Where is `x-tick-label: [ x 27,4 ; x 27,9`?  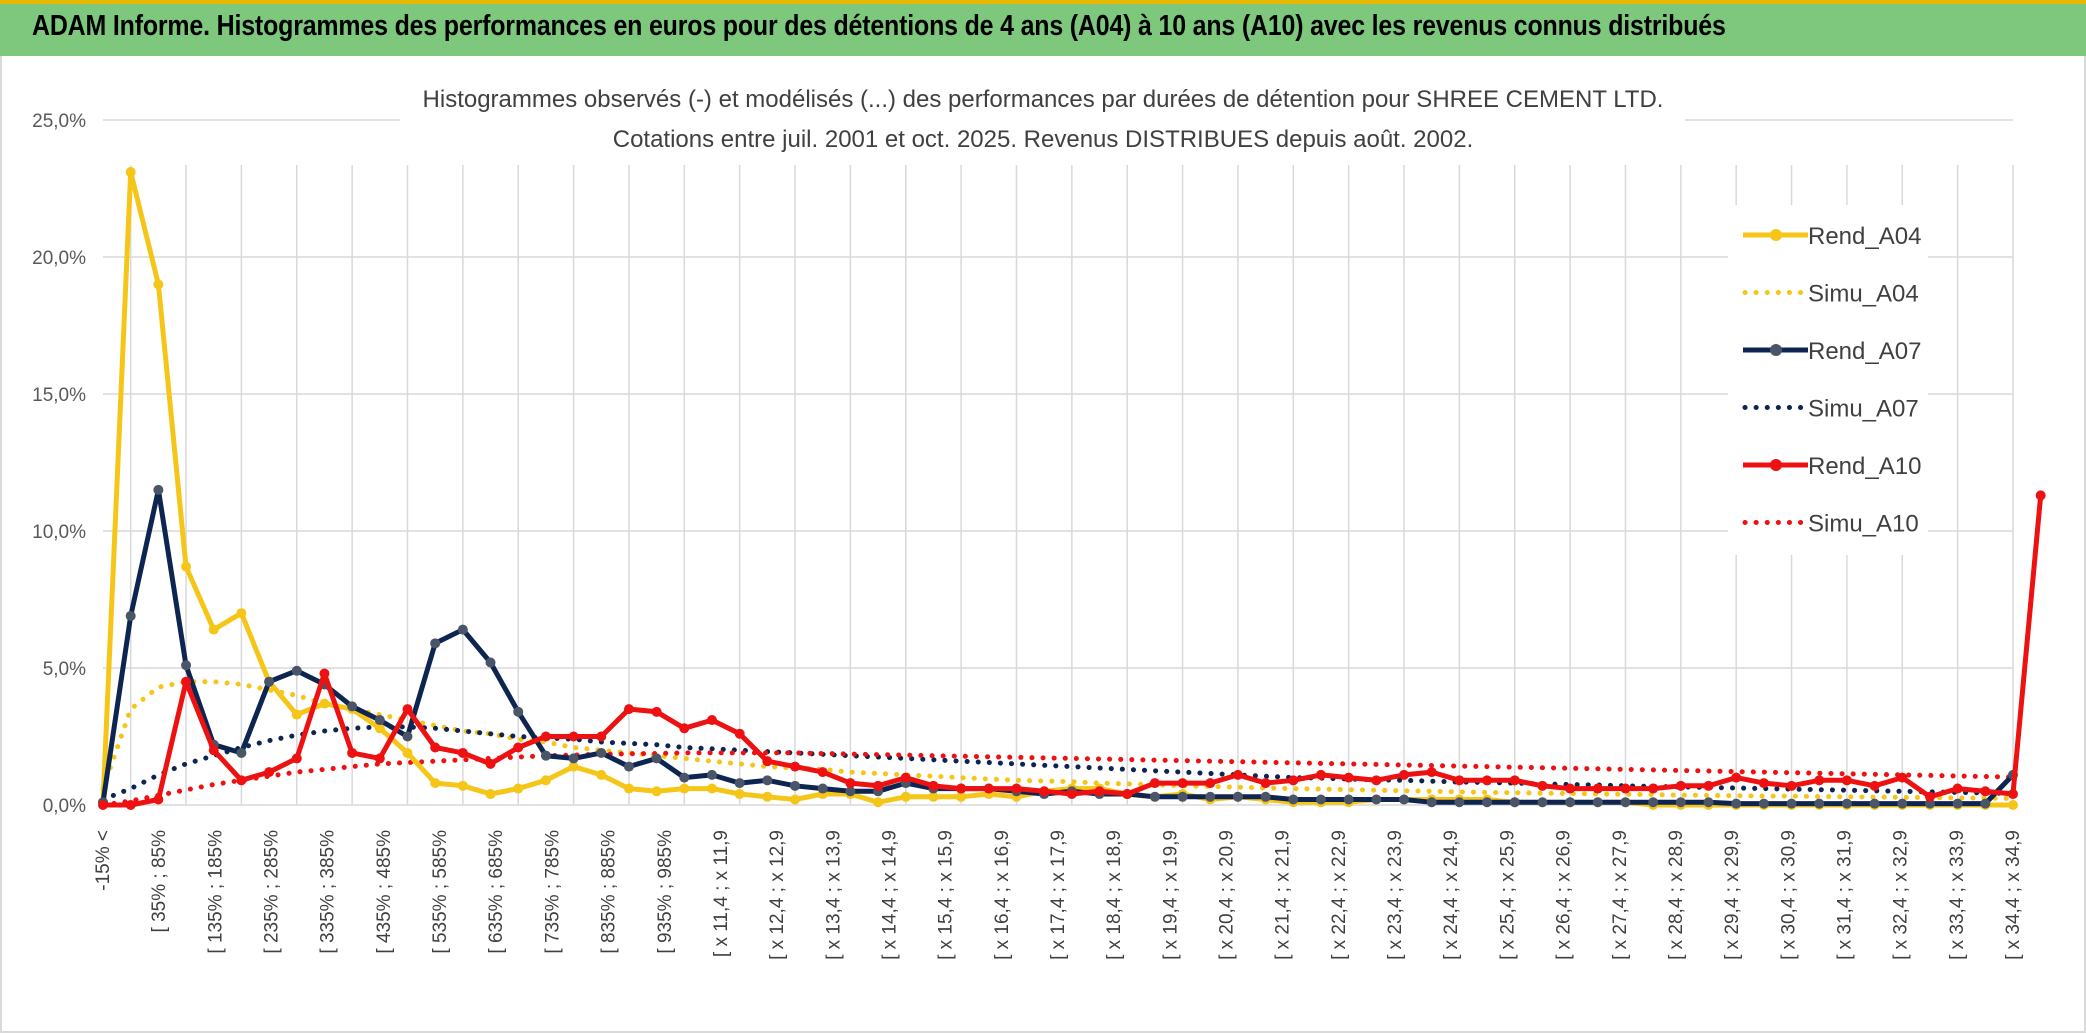
x-tick-label: [ x 27,4 ; x 27,9 is located at coordinates (1620, 895).